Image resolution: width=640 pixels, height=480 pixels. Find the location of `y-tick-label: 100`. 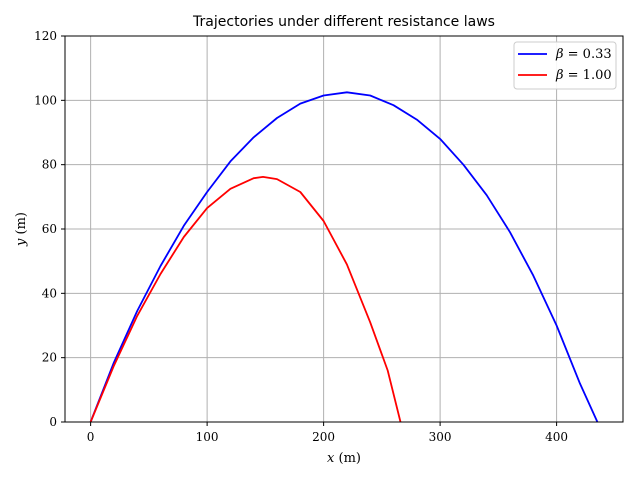

y-tick-label: 100 is located at coordinates (45, 100).